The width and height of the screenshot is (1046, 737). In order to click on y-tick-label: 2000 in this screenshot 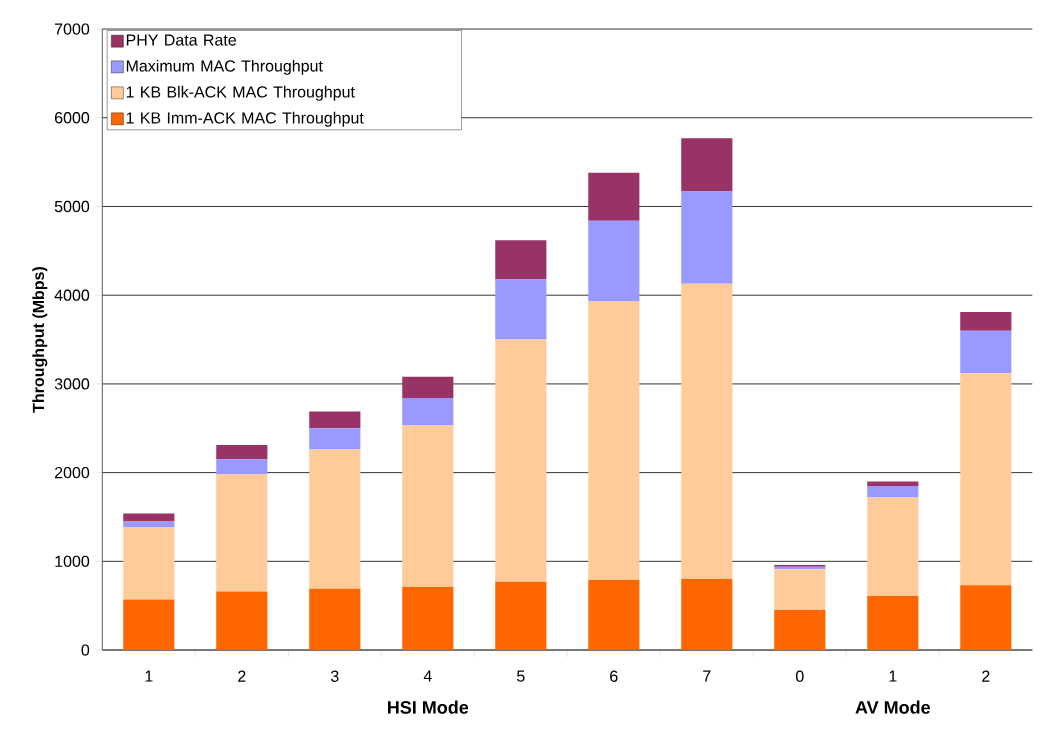, I will do `click(72, 472)`.